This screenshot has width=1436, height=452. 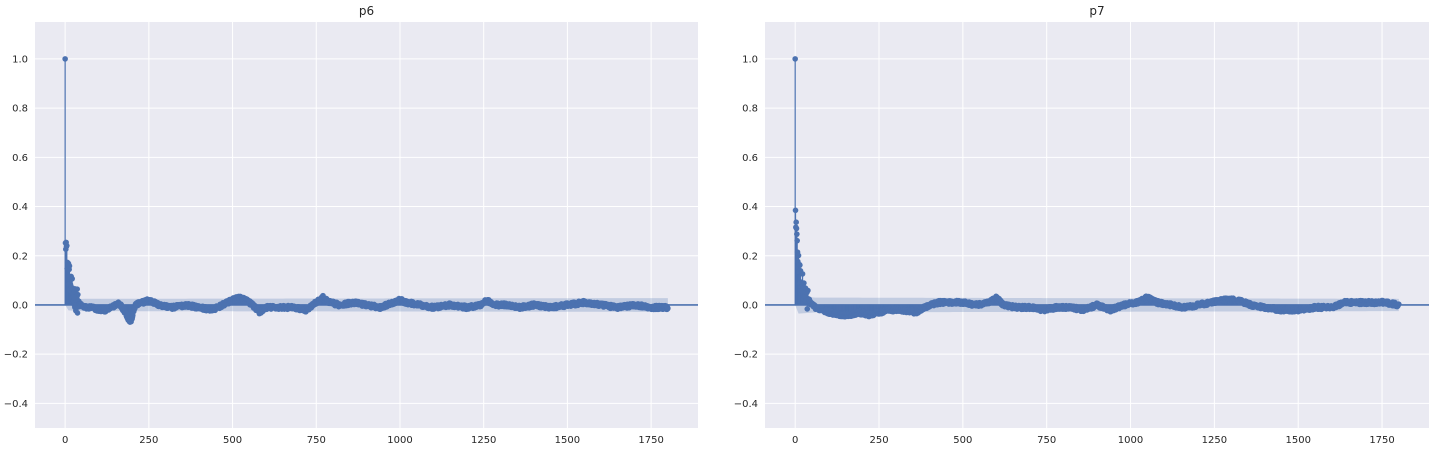 What do you see at coordinates (316, 440) in the screenshot?
I see `x-tick-label: 750` at bounding box center [316, 440].